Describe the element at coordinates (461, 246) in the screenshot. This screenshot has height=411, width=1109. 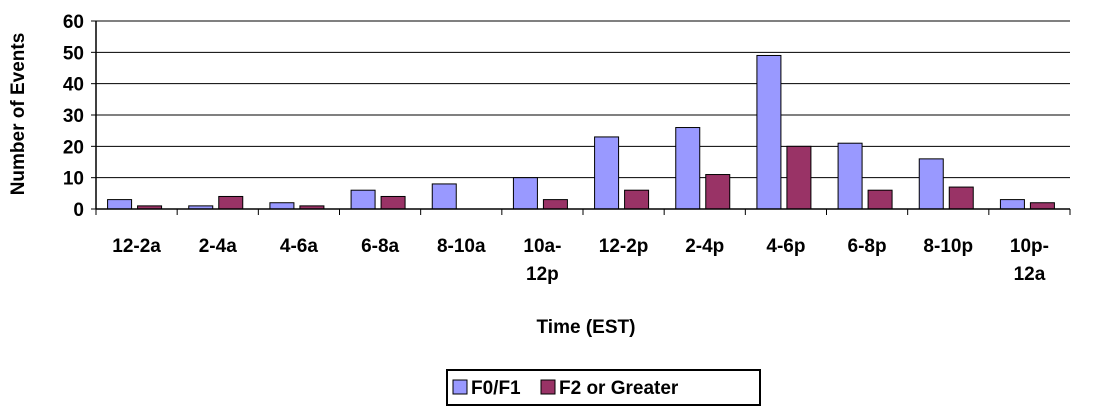
I see `x-tick-label: 8-10a` at that location.